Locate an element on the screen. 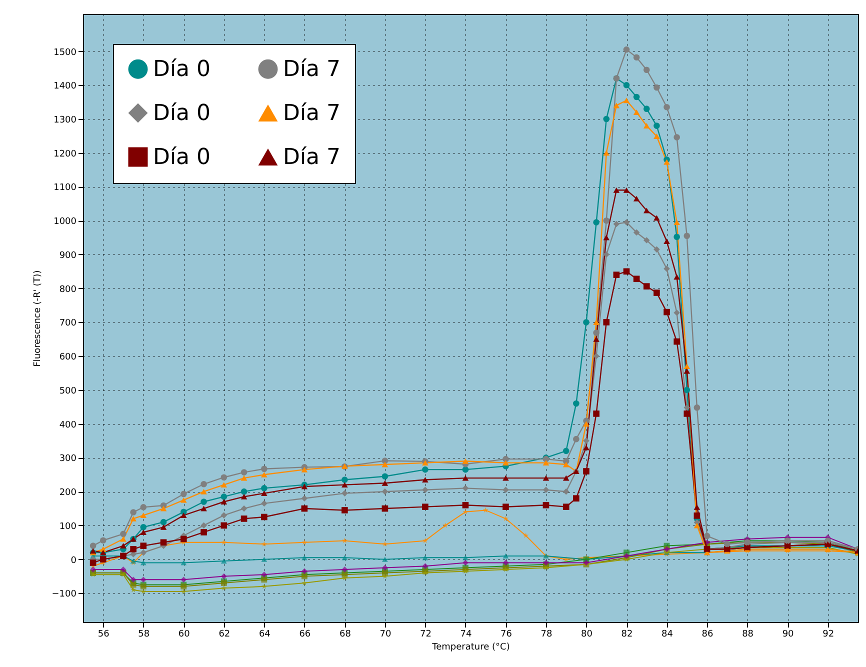 Image resolution: width=866 pixels, height=667 pixels. y-tick-label: 1300 is located at coordinates (65, 121).